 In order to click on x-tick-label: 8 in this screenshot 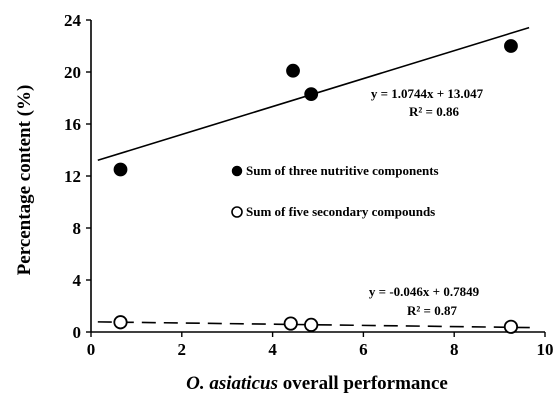, I will do `click(454, 349)`.